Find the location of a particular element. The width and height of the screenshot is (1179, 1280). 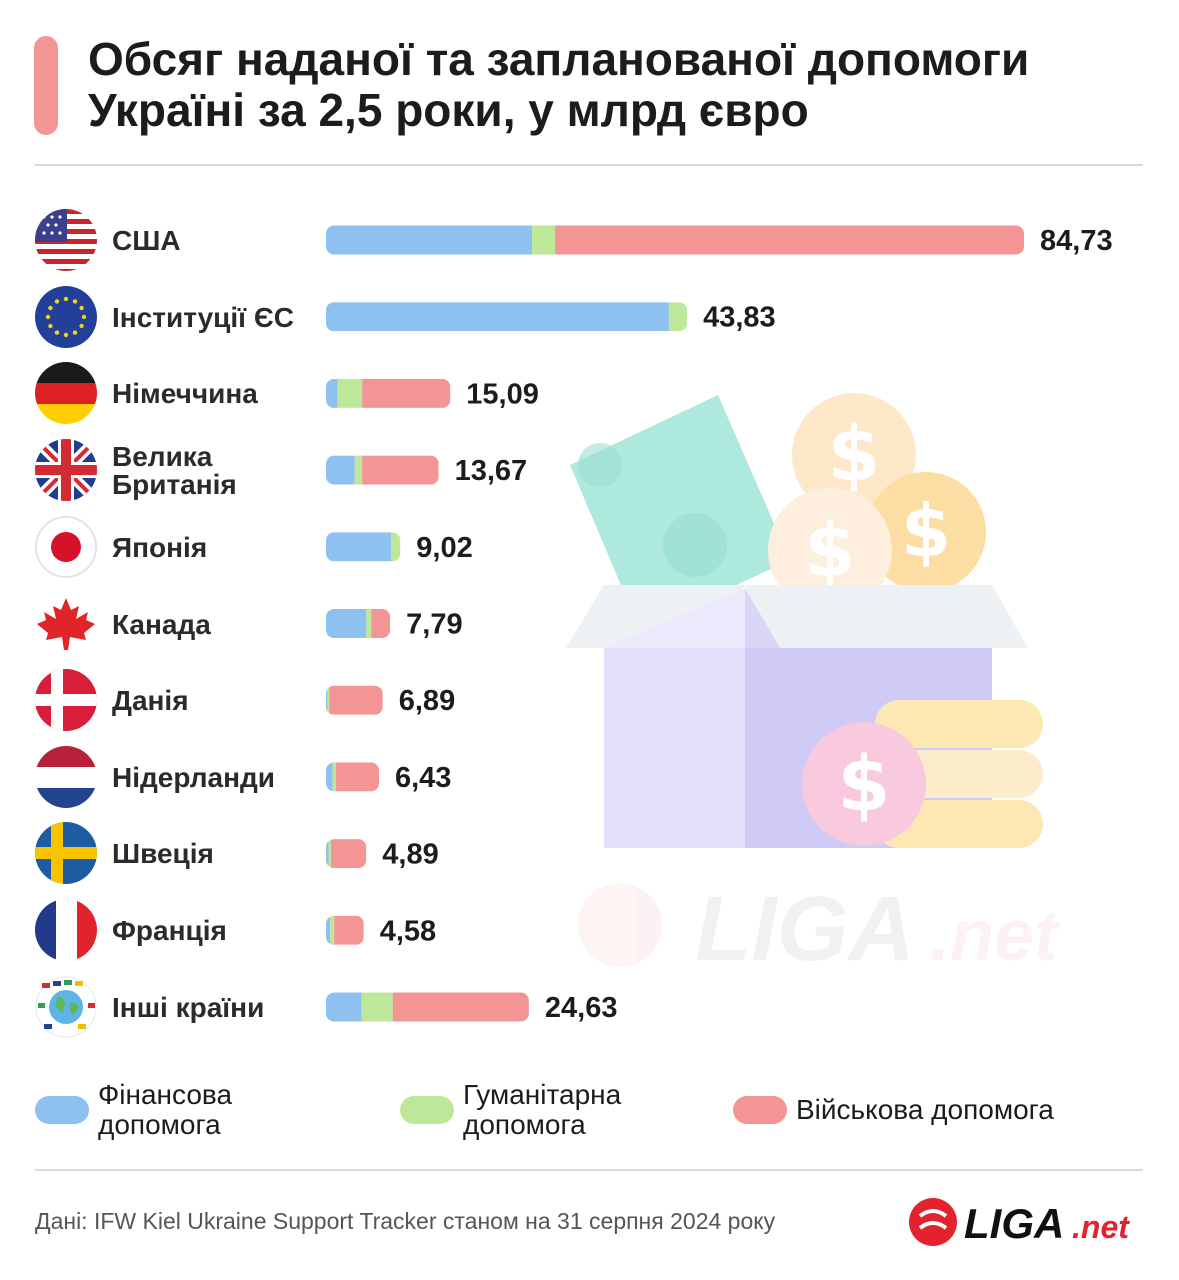

bar-value-label: 4,58 is located at coordinates (408, 931).